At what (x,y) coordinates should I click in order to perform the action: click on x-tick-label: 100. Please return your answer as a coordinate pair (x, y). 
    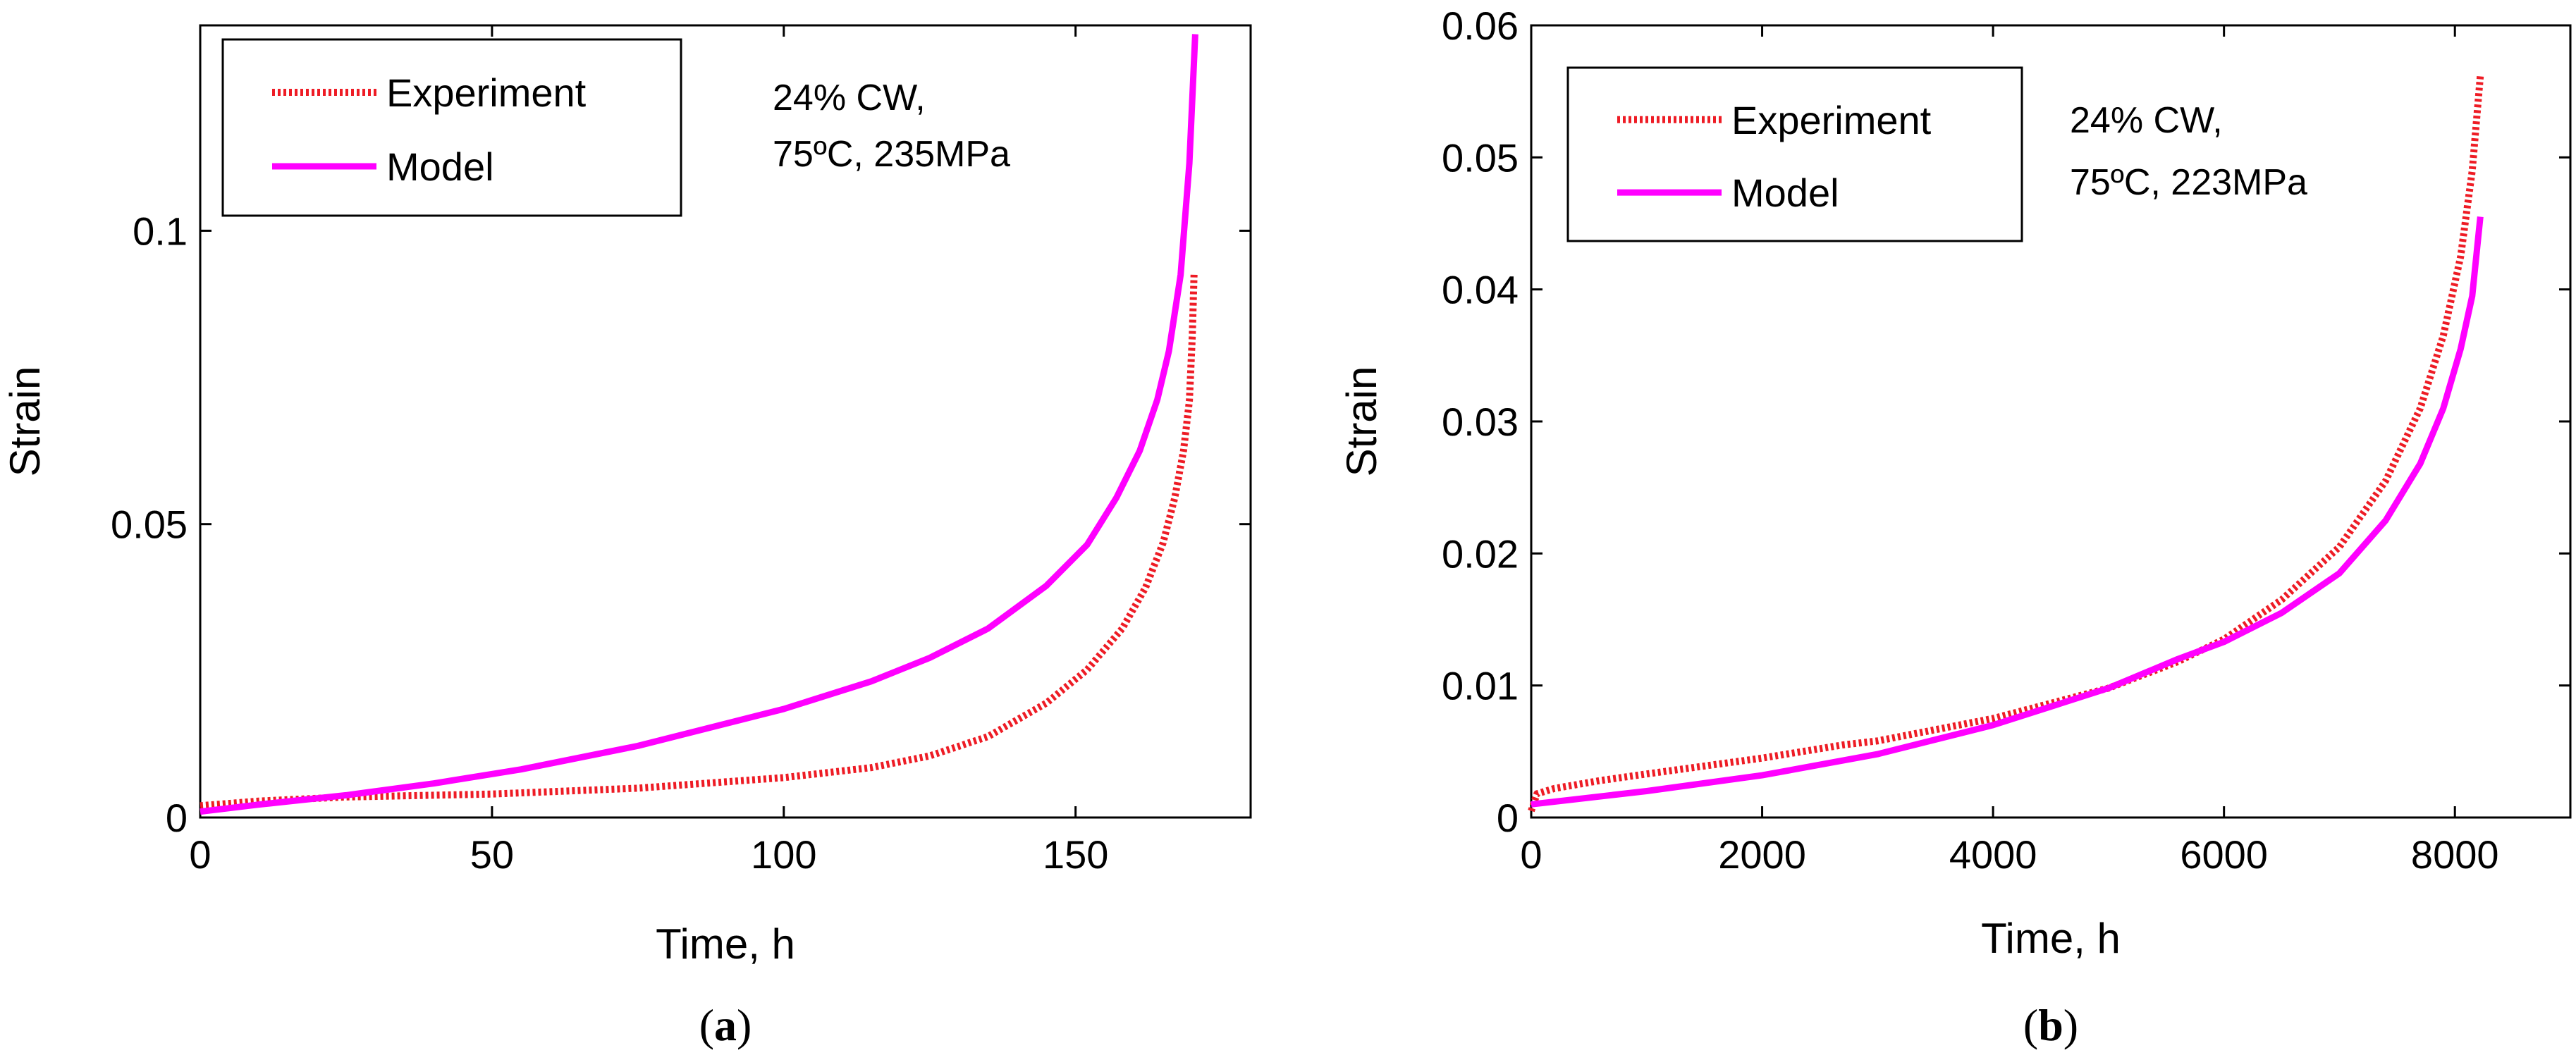
    Looking at the image, I should click on (783, 855).